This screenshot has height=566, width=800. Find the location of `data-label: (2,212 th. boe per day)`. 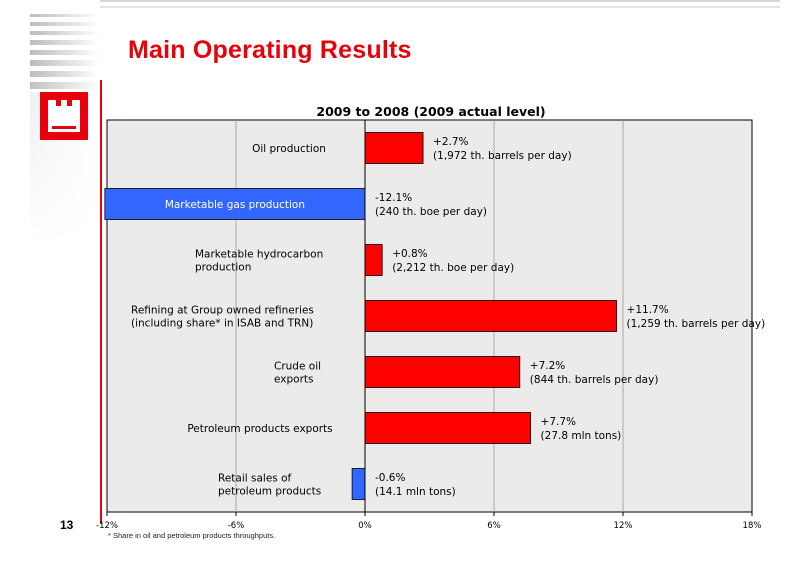

data-label: (2,212 th. boe per day) is located at coordinates (453, 268).